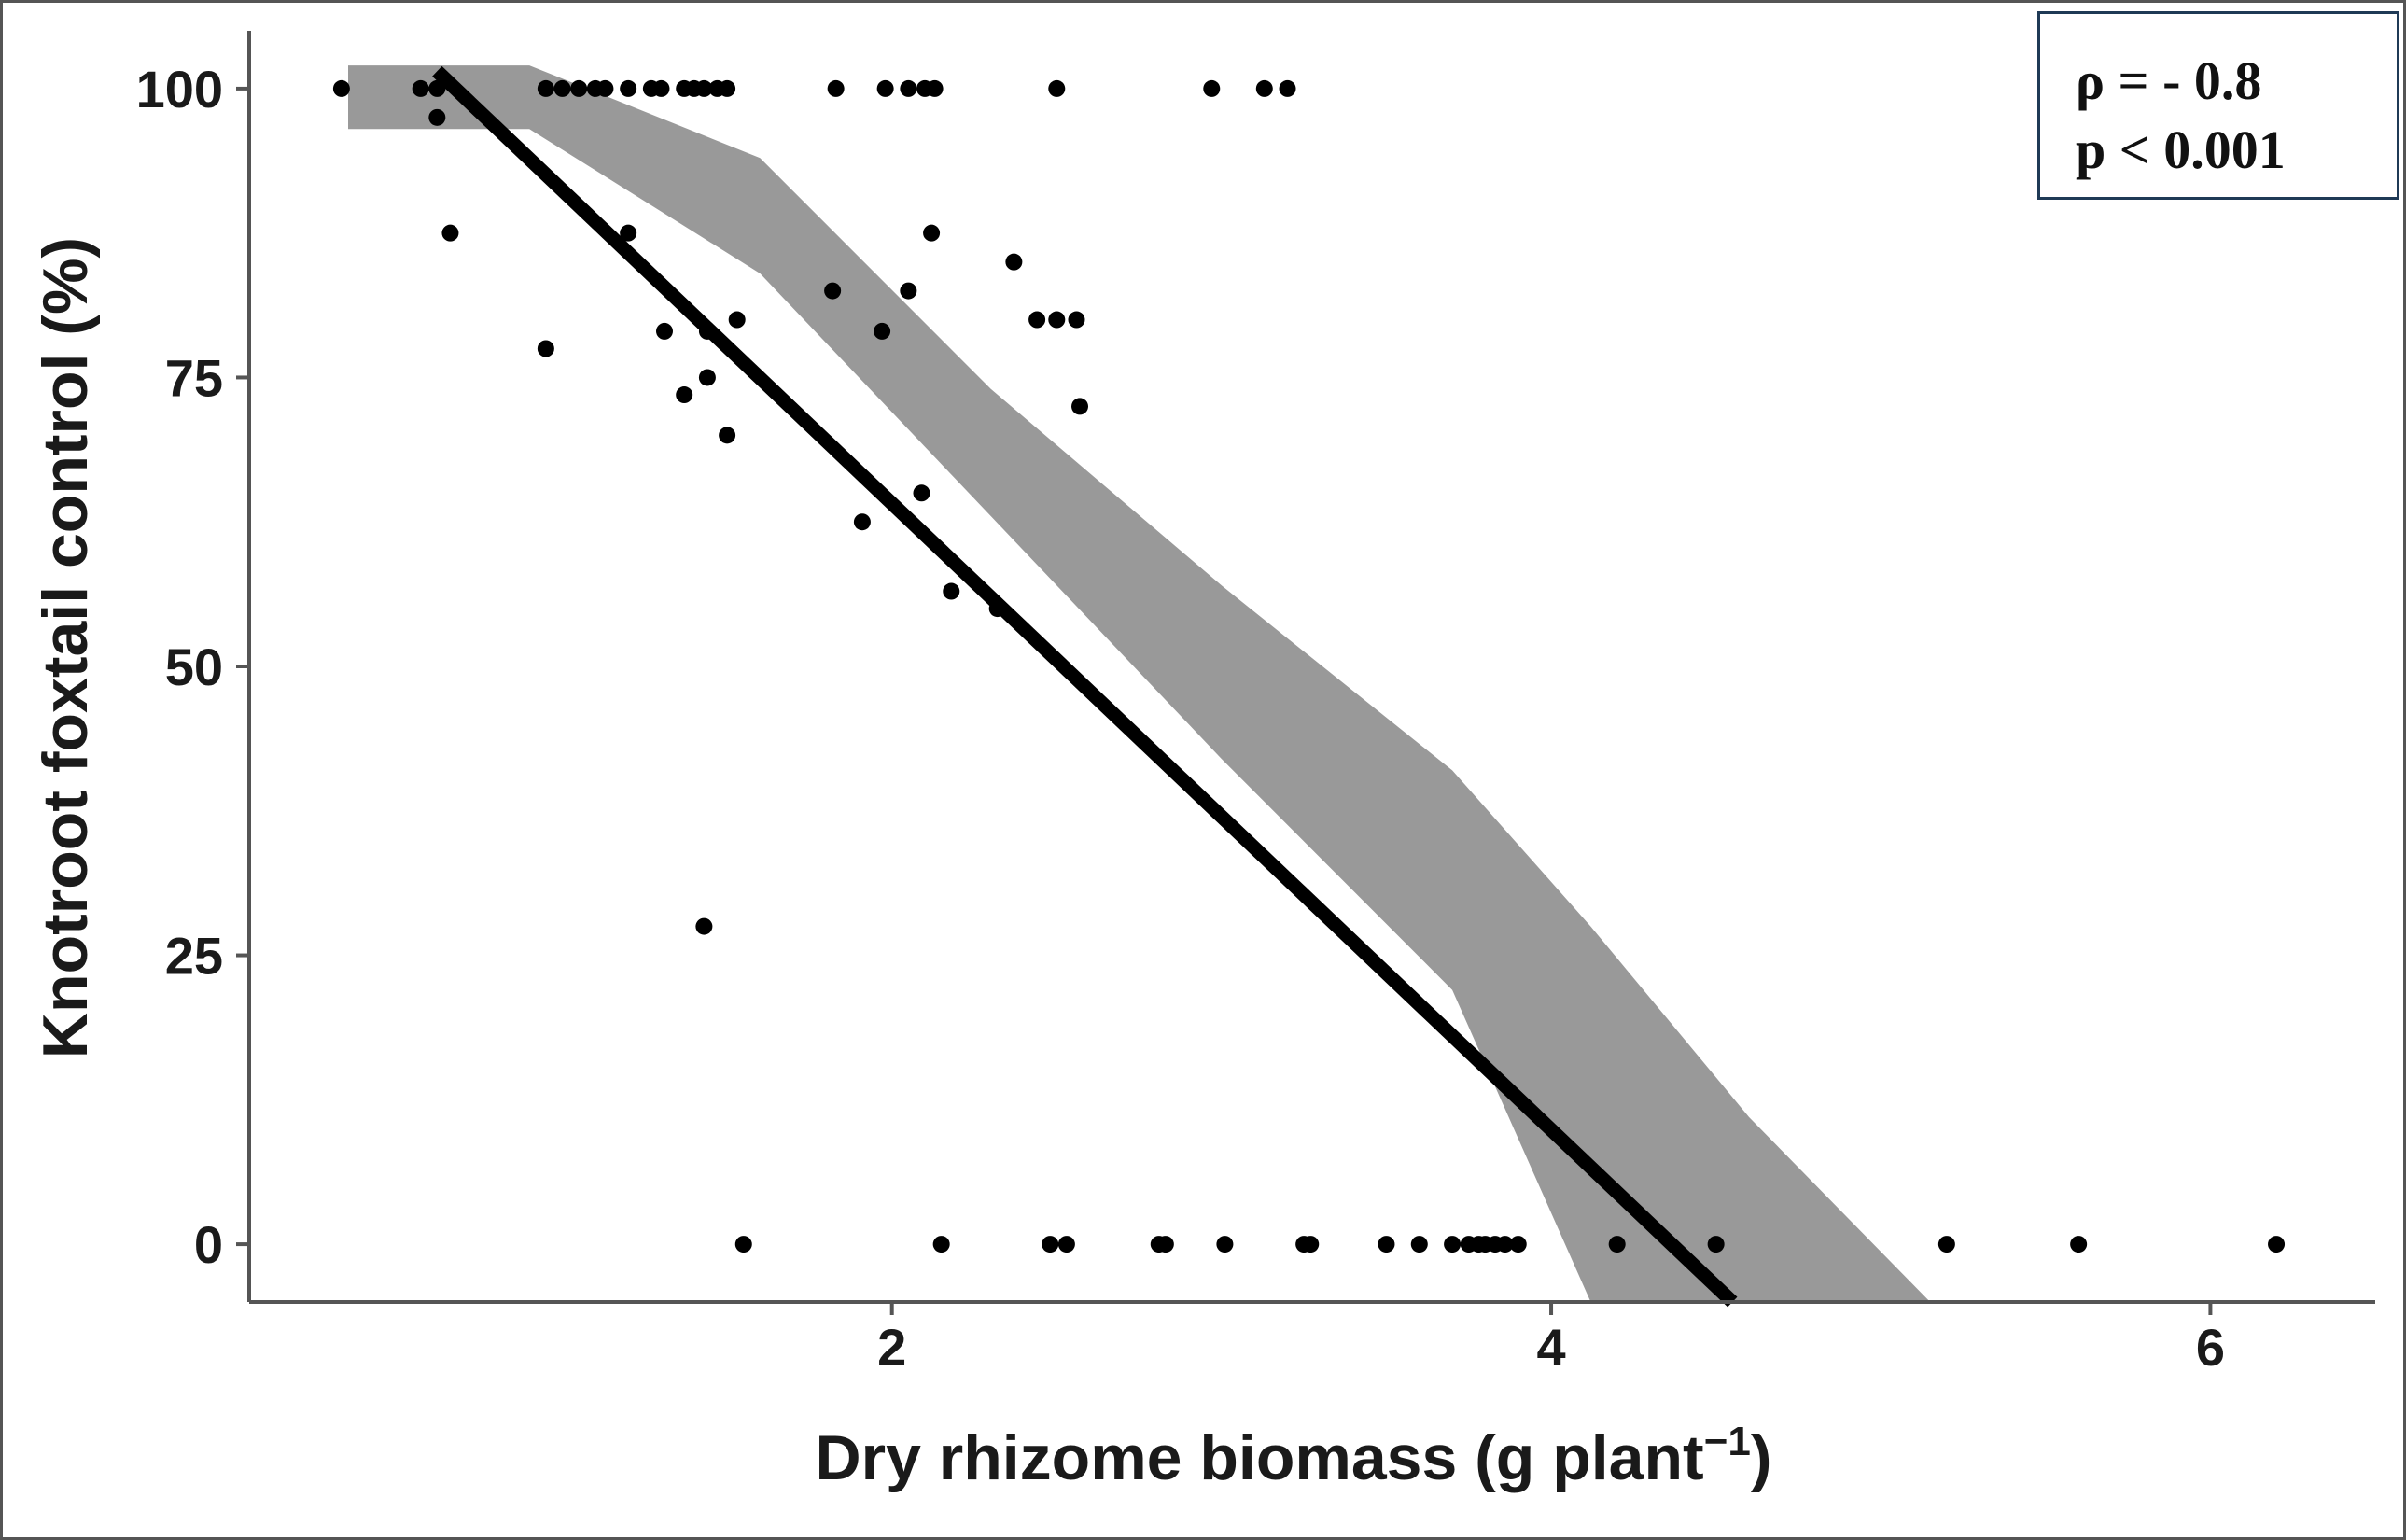  Describe the element at coordinates (2169, 80) in the screenshot. I see `rho-label: ρ = - 0.8` at that location.